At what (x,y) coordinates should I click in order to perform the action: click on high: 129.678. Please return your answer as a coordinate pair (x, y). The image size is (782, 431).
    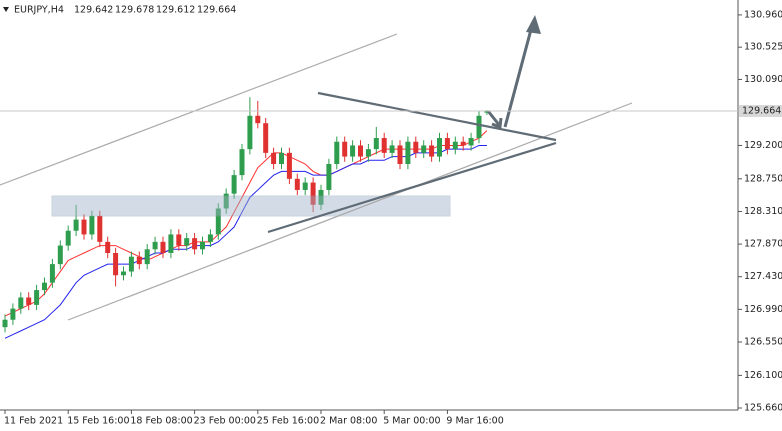
    Looking at the image, I should click on (134, 10).